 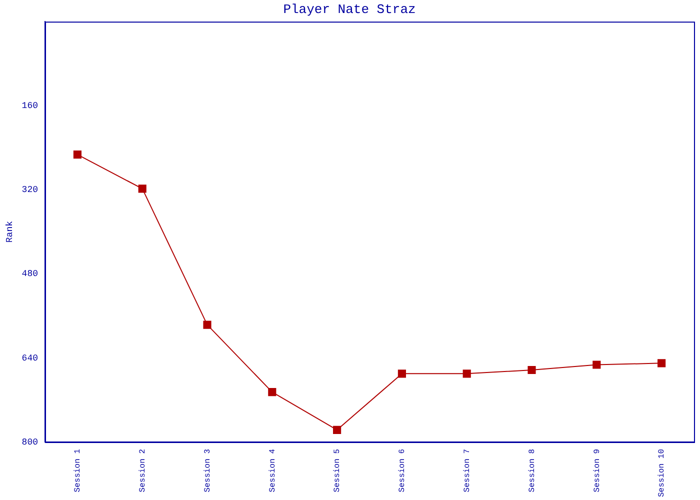 What do you see at coordinates (597, 470) in the screenshot?
I see `x-tick-label: Session 9` at bounding box center [597, 470].